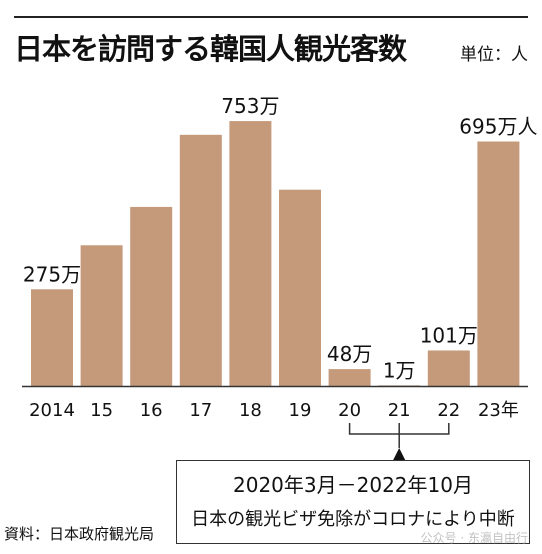 The height and width of the screenshot is (554, 542). What do you see at coordinates (52, 410) in the screenshot?
I see `x-tick-2014: 2014` at bounding box center [52, 410].